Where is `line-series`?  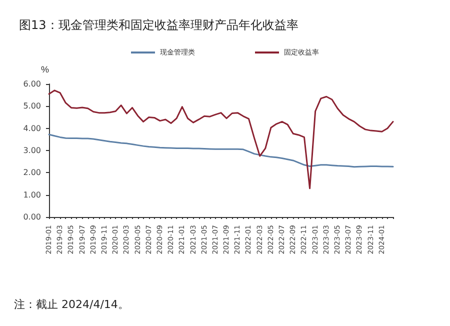 line-series is located at coordinates (221, 151).